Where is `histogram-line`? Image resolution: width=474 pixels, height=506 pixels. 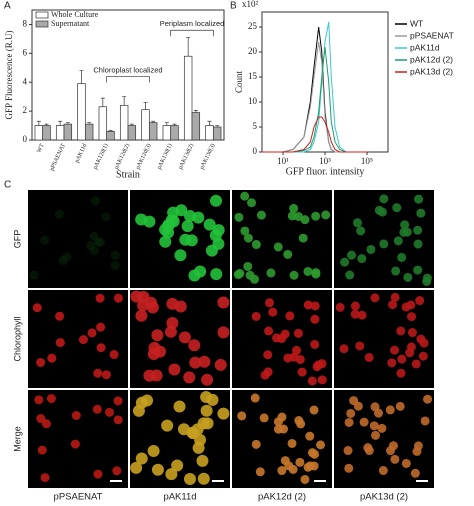
histogram-line is located at coordinates (314, 134).